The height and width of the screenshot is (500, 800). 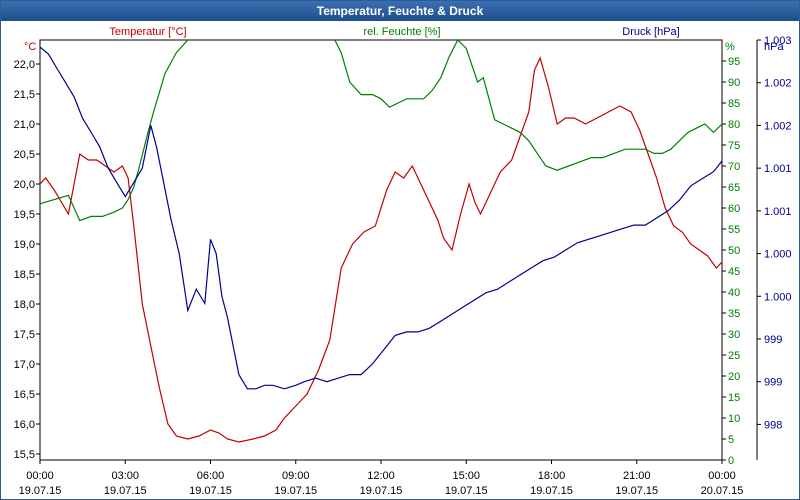 What do you see at coordinates (650, 32) in the screenshot?
I see `pressure-series-label: Druck [hPa]` at bounding box center [650, 32].